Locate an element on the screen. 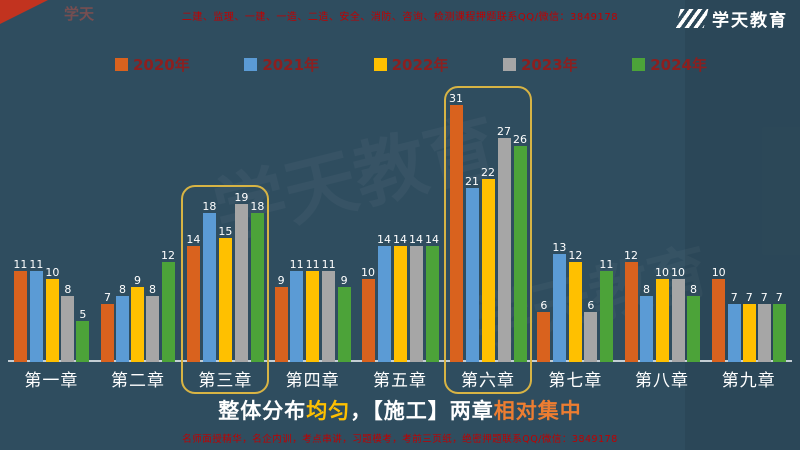 Image resolution: width=800 pixels, height=450 pixels. caption-segment: 整体分布 is located at coordinates (262, 411).